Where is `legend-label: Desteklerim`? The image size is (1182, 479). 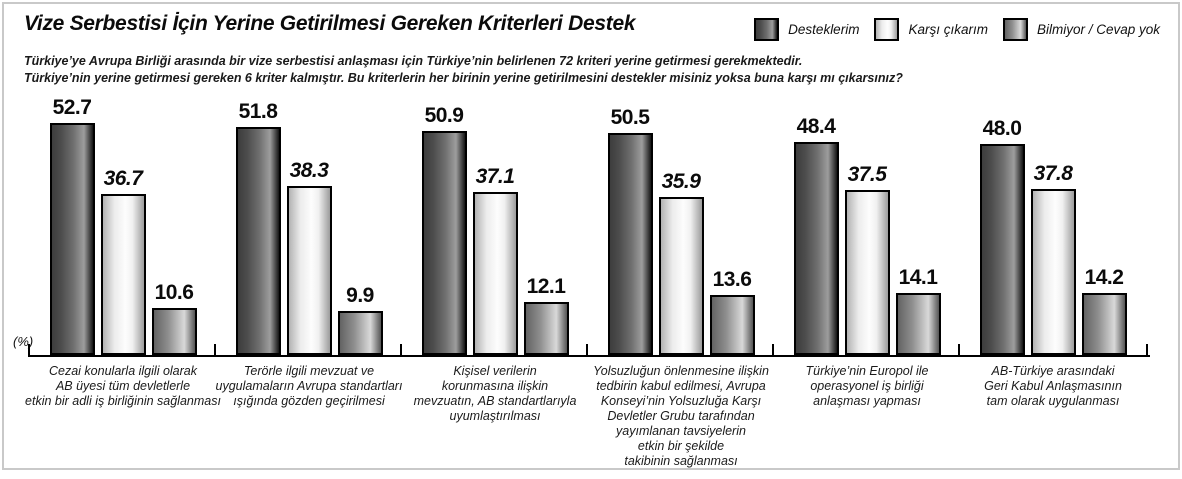
legend-label: Desteklerim is located at coordinates (824, 29).